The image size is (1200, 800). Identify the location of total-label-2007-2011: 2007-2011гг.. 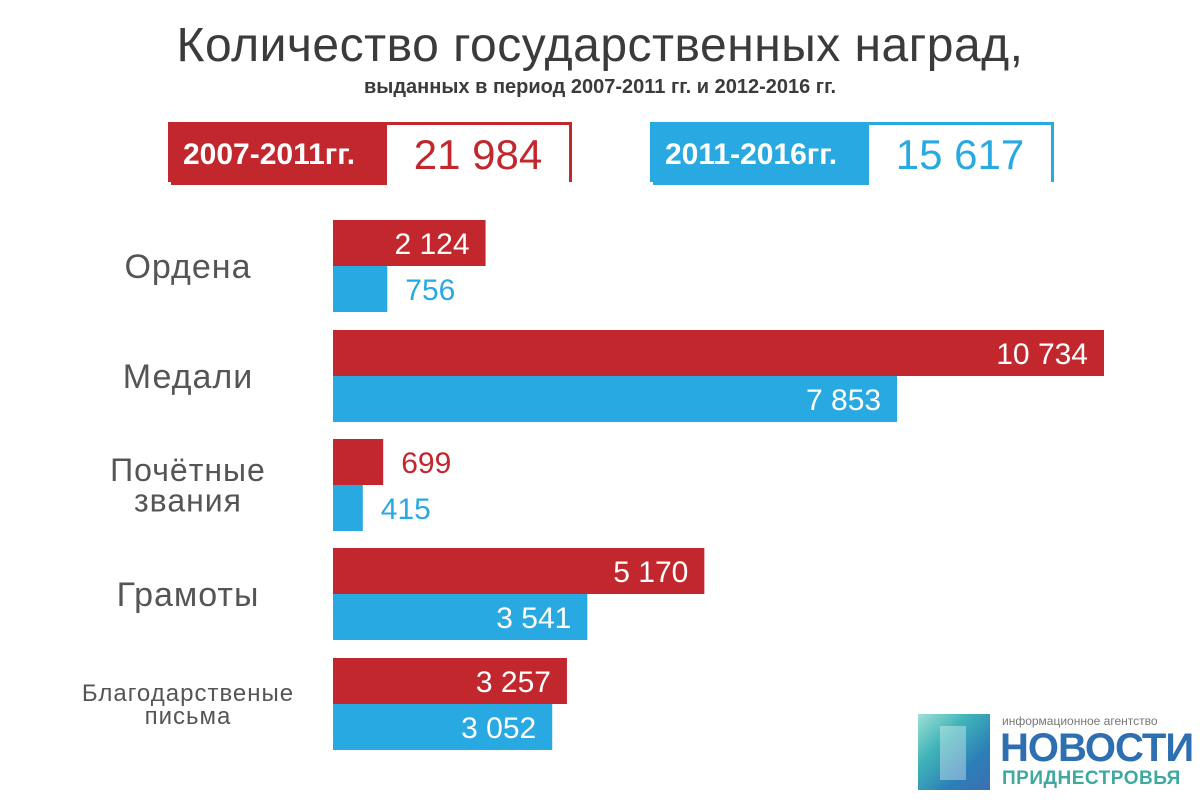
(279, 155).